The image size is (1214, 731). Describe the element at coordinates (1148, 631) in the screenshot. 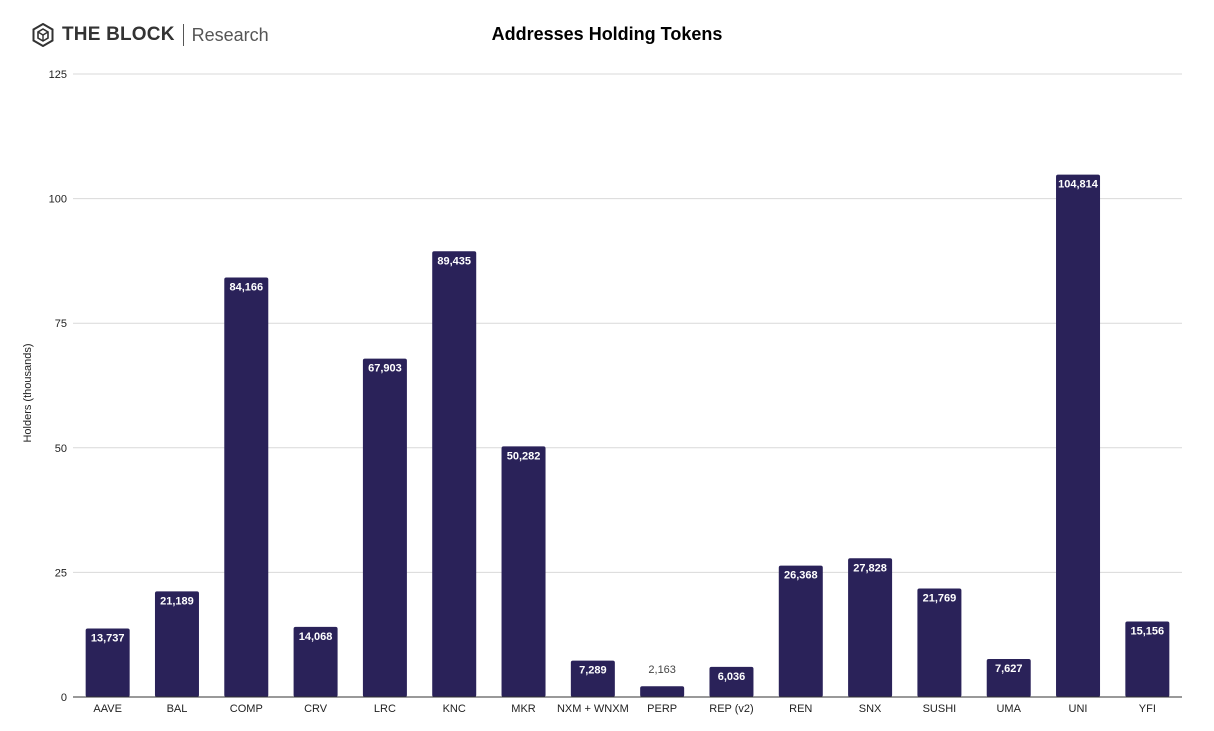

I see `bar-value-label: 15,156` at that location.